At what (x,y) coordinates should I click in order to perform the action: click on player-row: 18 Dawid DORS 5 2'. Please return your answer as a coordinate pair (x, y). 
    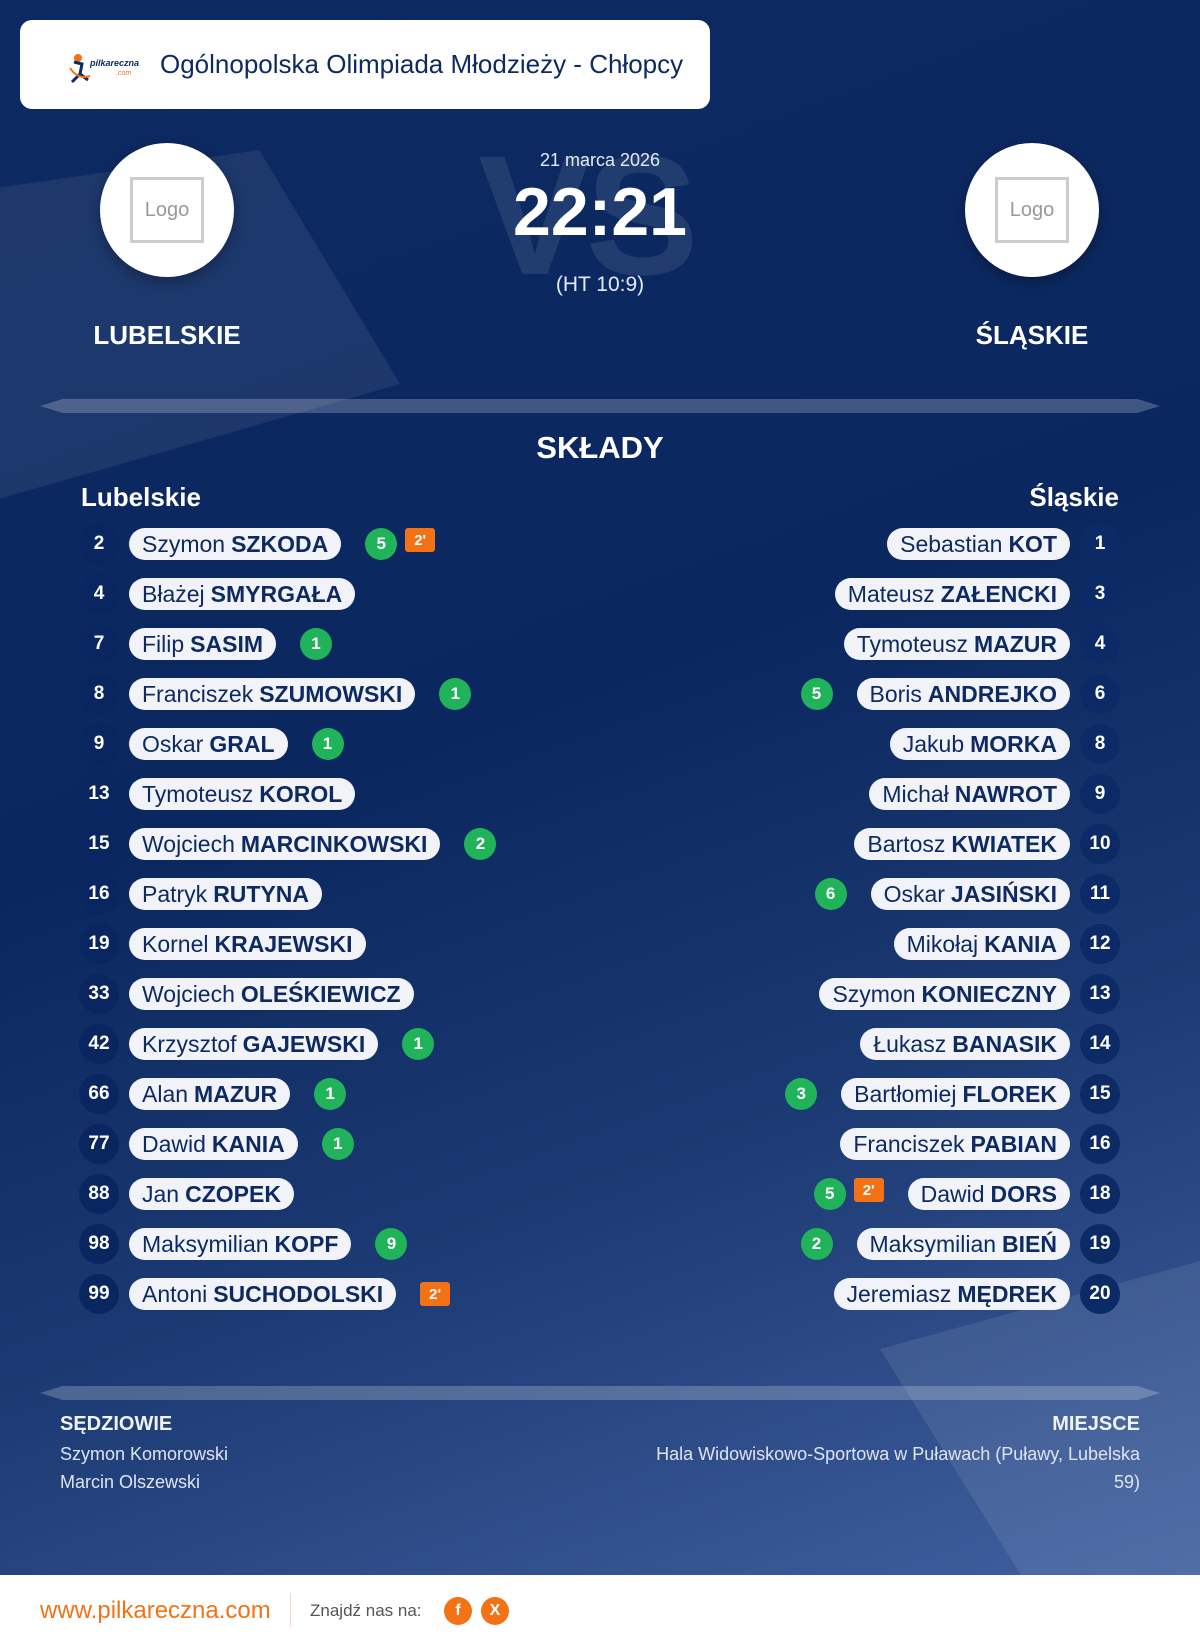
    Looking at the image, I should click on (966, 1194).